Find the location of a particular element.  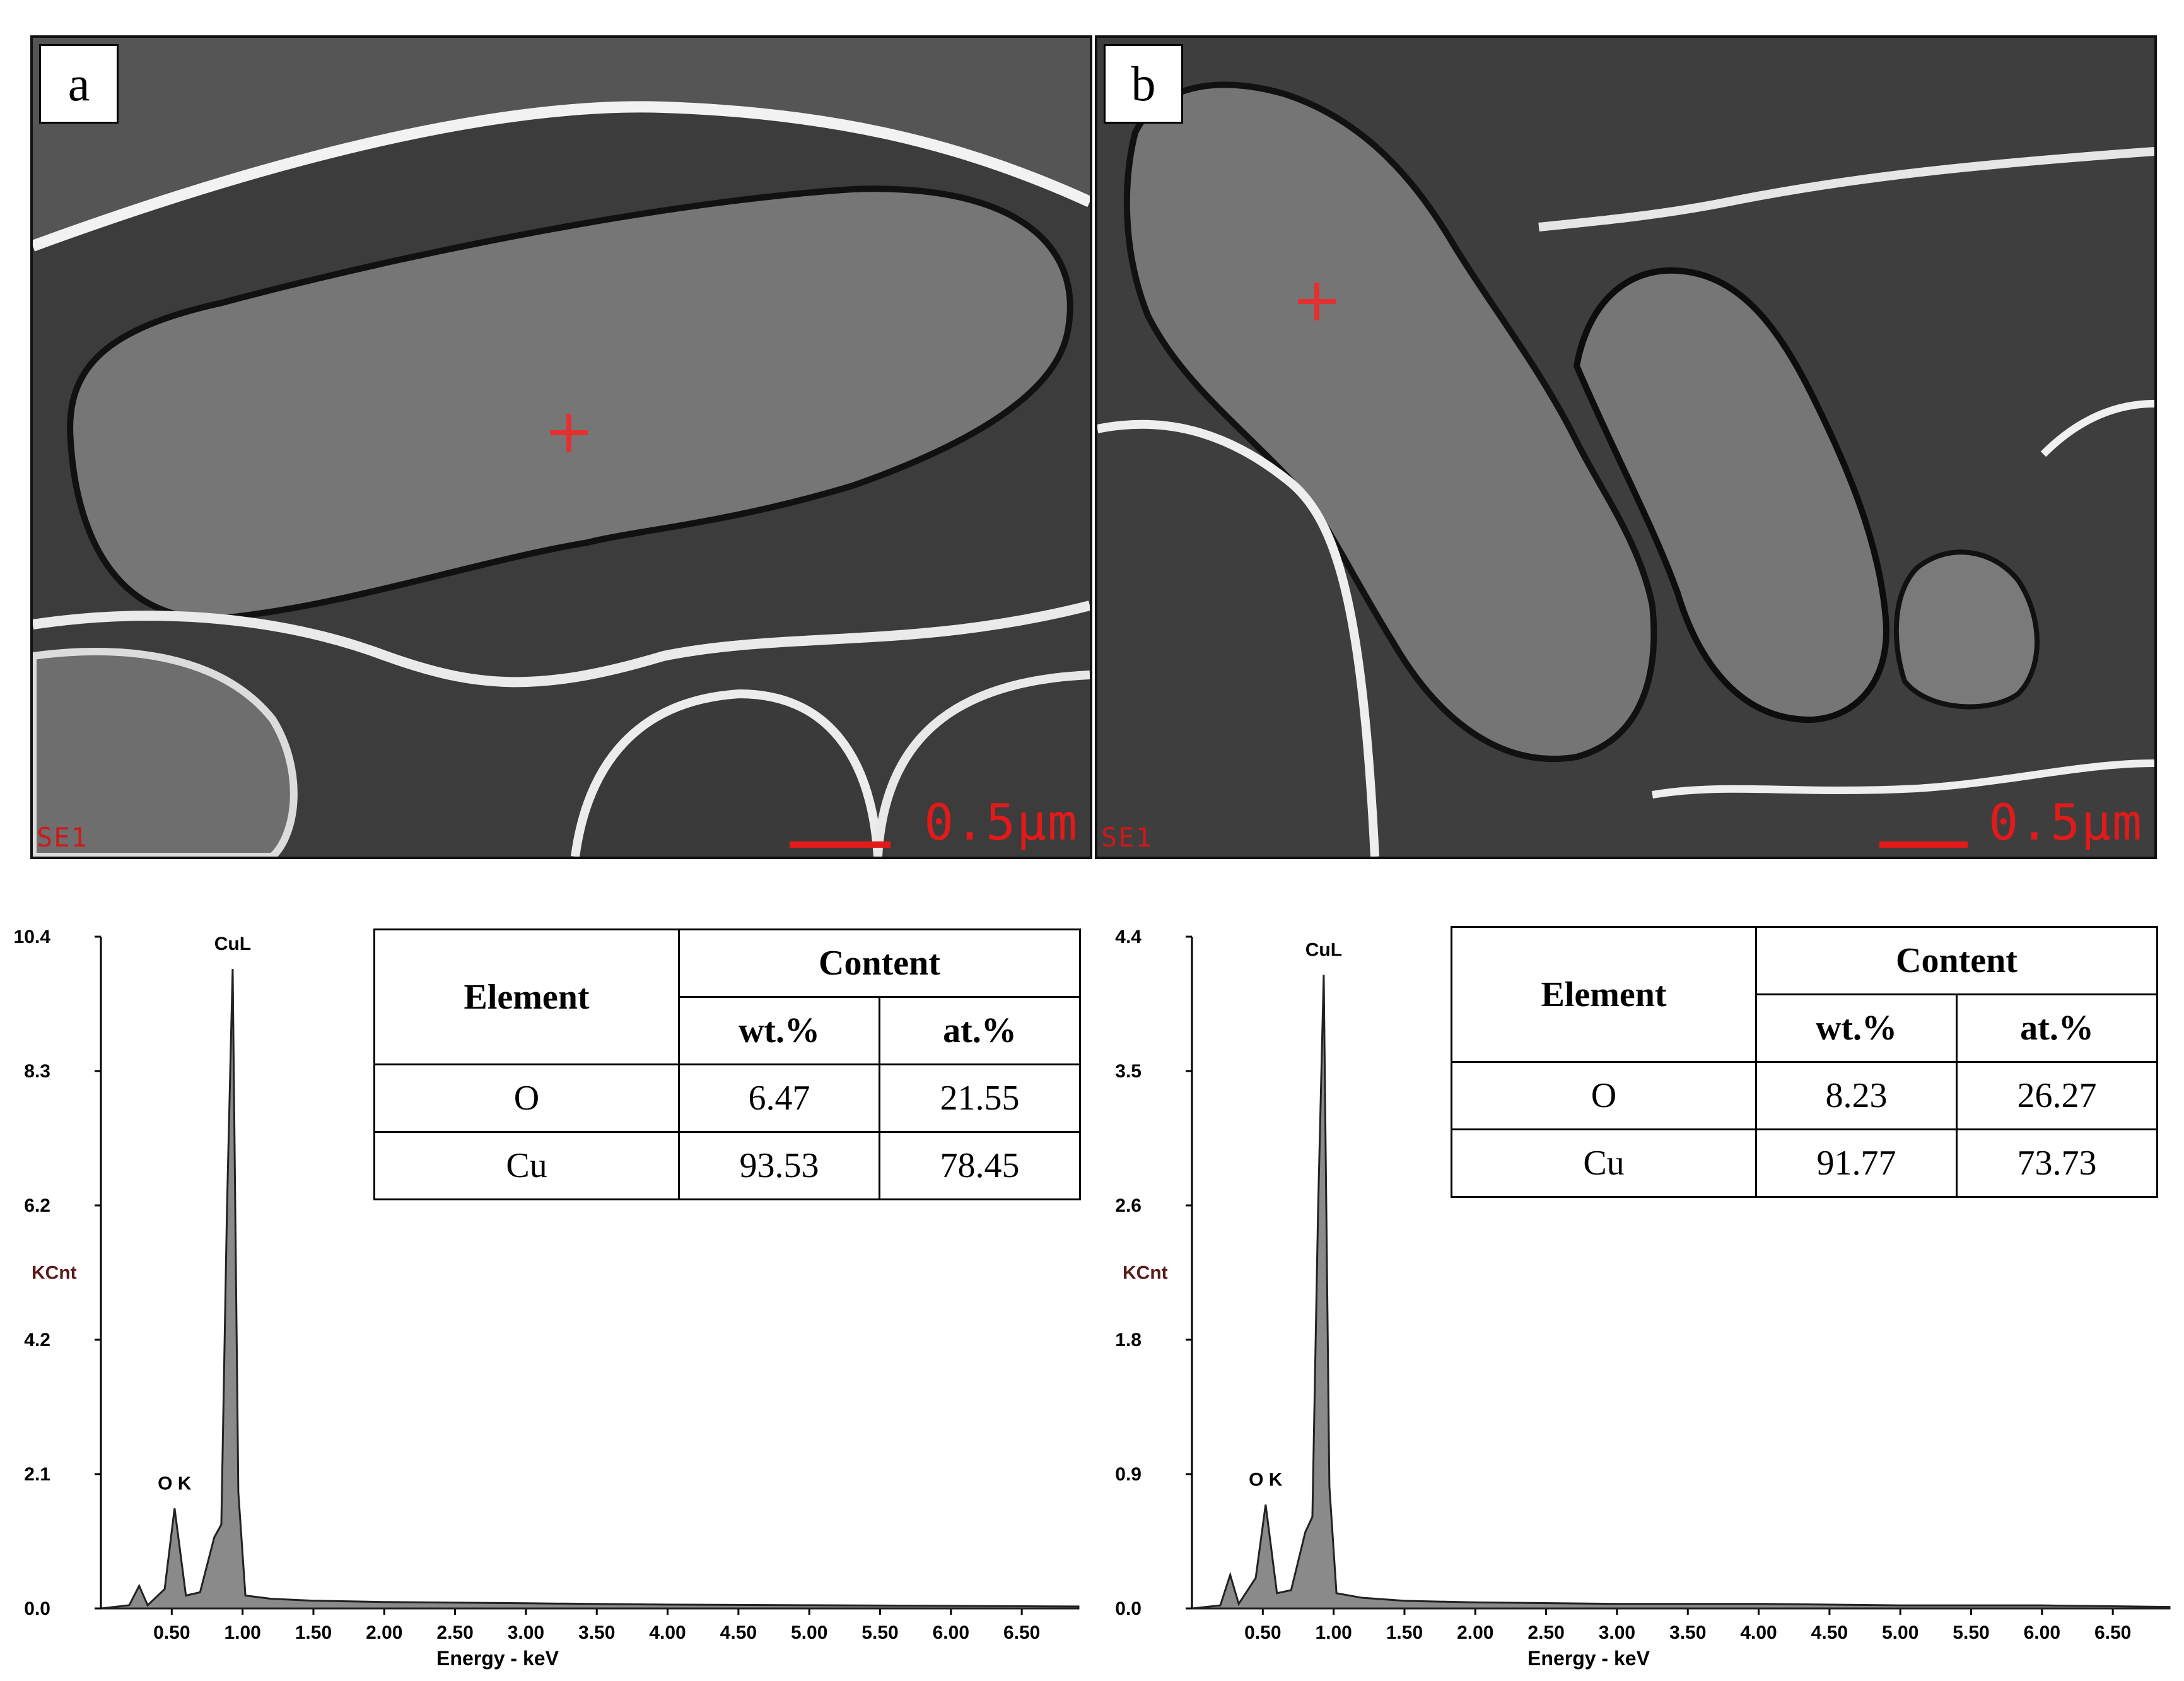

y-tick-label: 8.3 is located at coordinates (37, 1071).